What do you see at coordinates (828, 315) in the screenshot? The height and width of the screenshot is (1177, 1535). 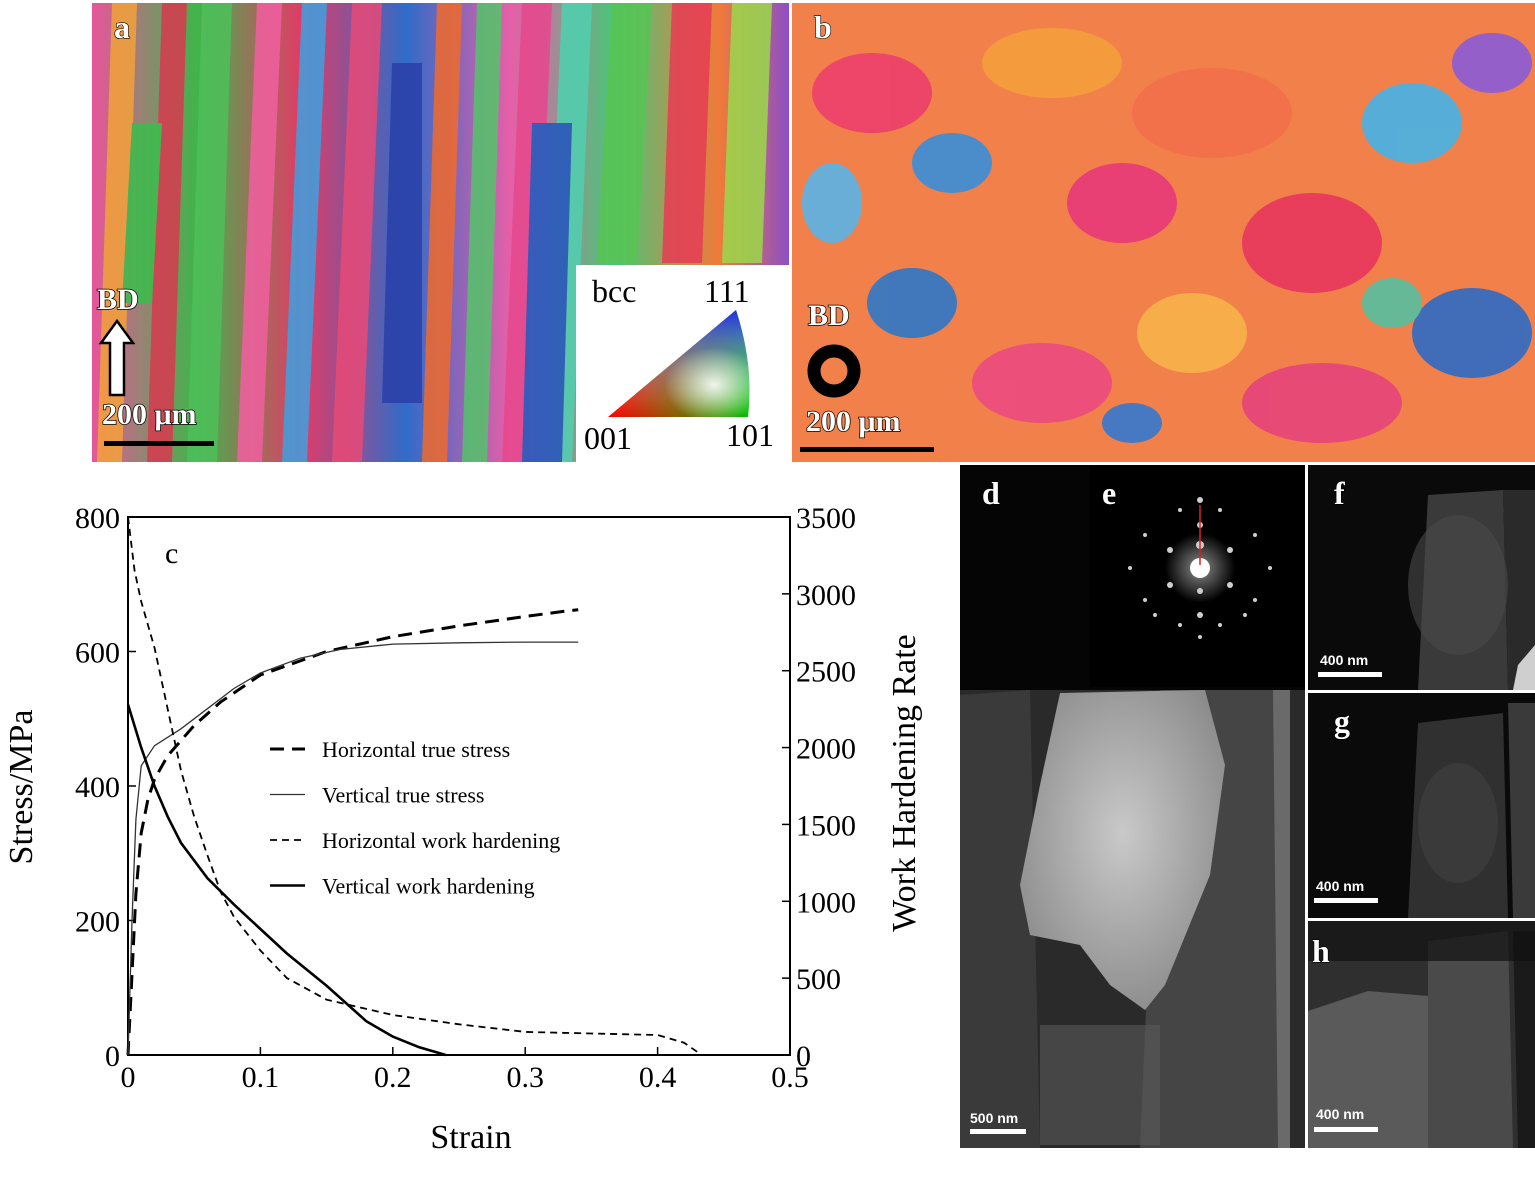 I see `build-direction-label-b: BD` at bounding box center [828, 315].